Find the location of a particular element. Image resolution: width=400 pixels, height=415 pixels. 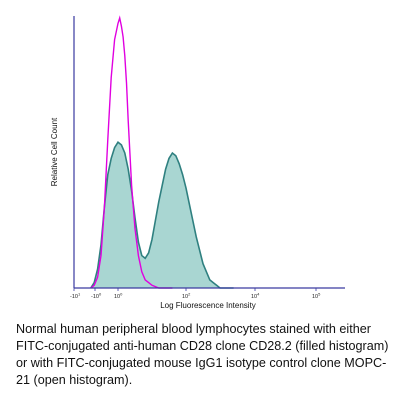

open-histogram-line is located at coordinates (131, 152).